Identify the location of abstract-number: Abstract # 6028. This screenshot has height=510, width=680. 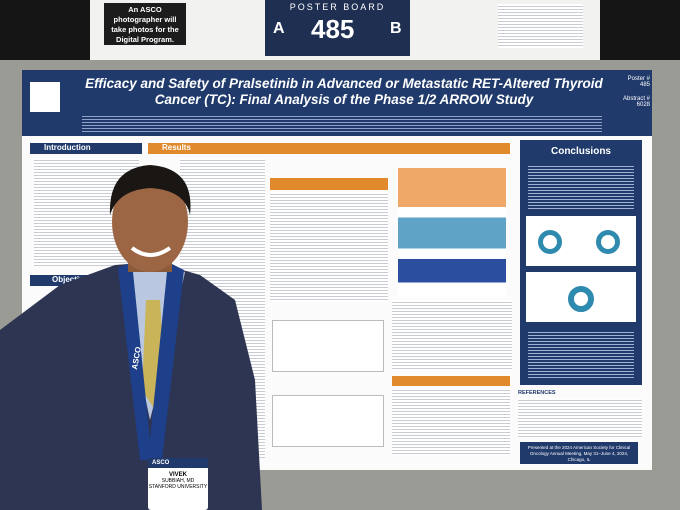
(636, 102).